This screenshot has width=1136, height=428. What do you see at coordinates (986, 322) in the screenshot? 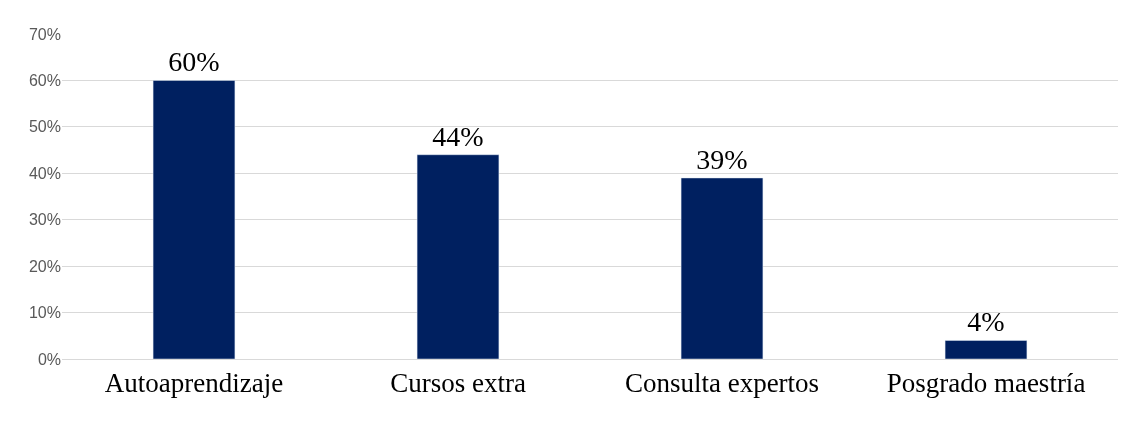
I see `data-label: 4%` at bounding box center [986, 322].